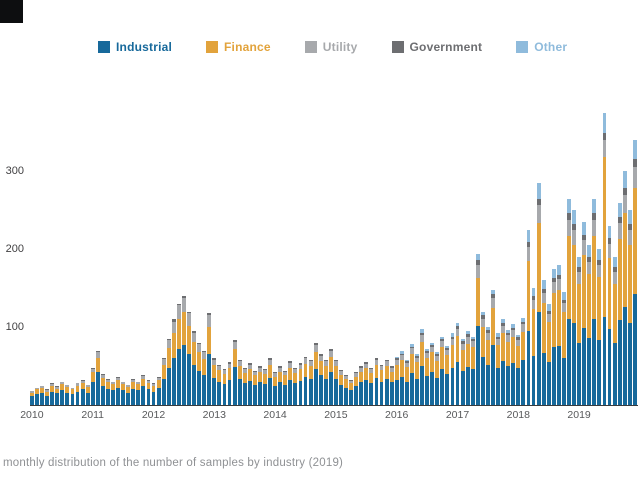  I want to click on legend-item-government: Government, so click(437, 47).